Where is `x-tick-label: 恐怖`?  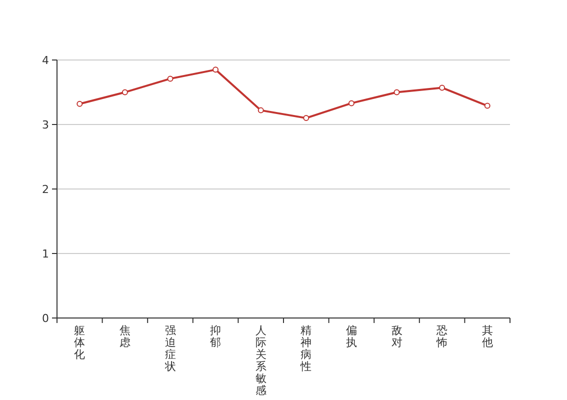 x-tick-label: 恐怖 is located at coordinates (442, 336).